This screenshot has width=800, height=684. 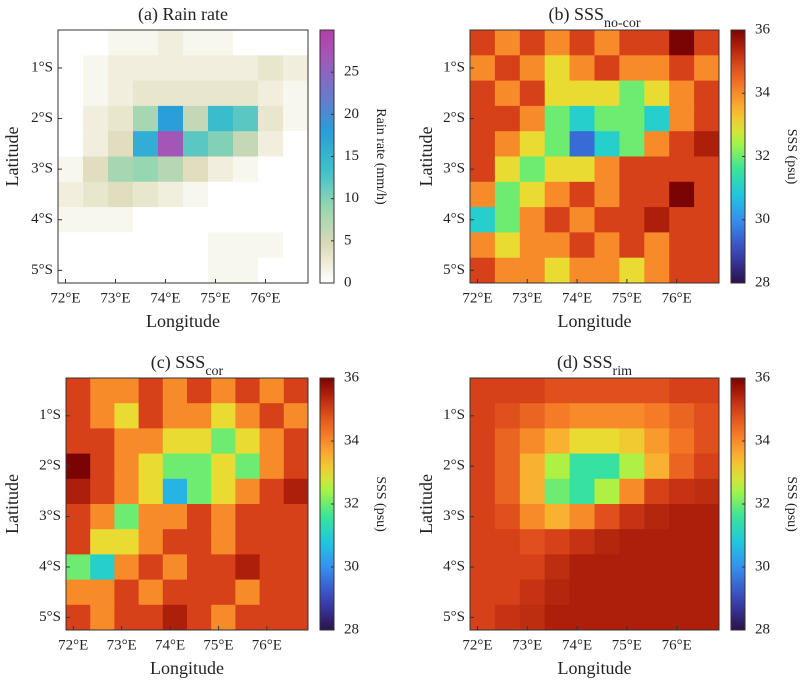 I want to click on colorbar-tick-label: 25, so click(x=351, y=72).